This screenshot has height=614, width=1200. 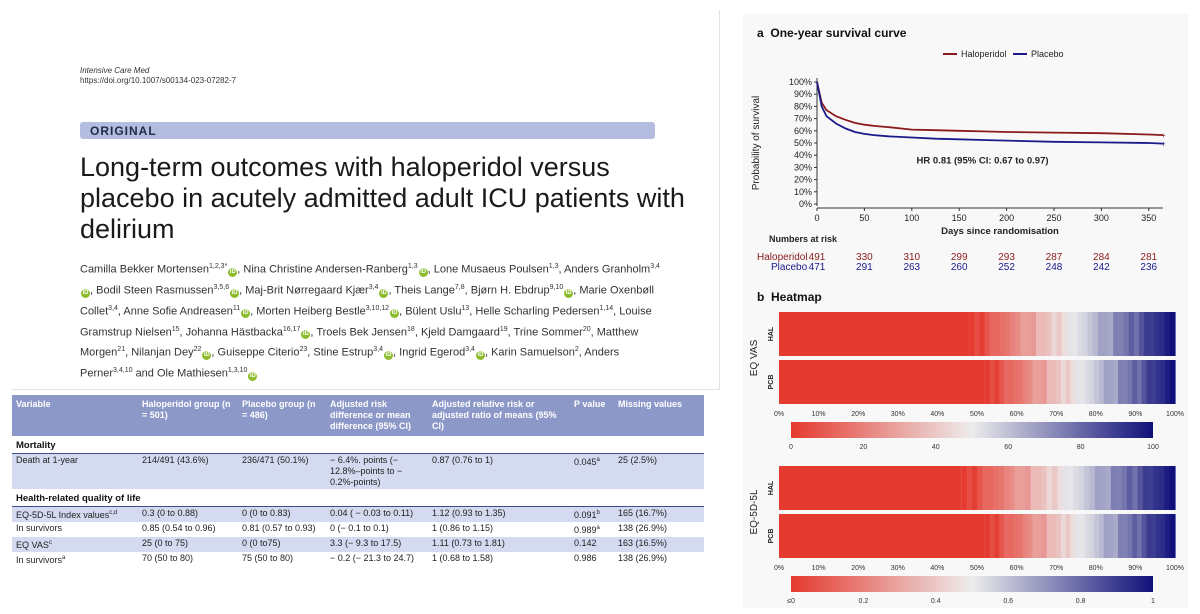 I want to click on heatmap-x-tick-label: 80%, so click(x=1096, y=414).